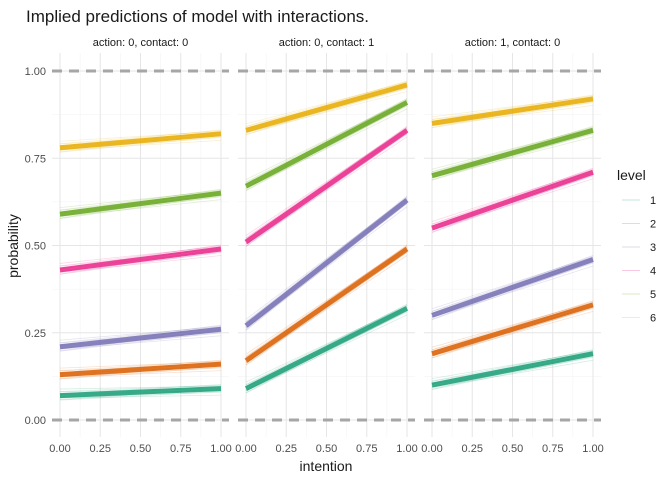 The image size is (672, 480). I want to click on legend-item-2: 2, so click(639, 225).